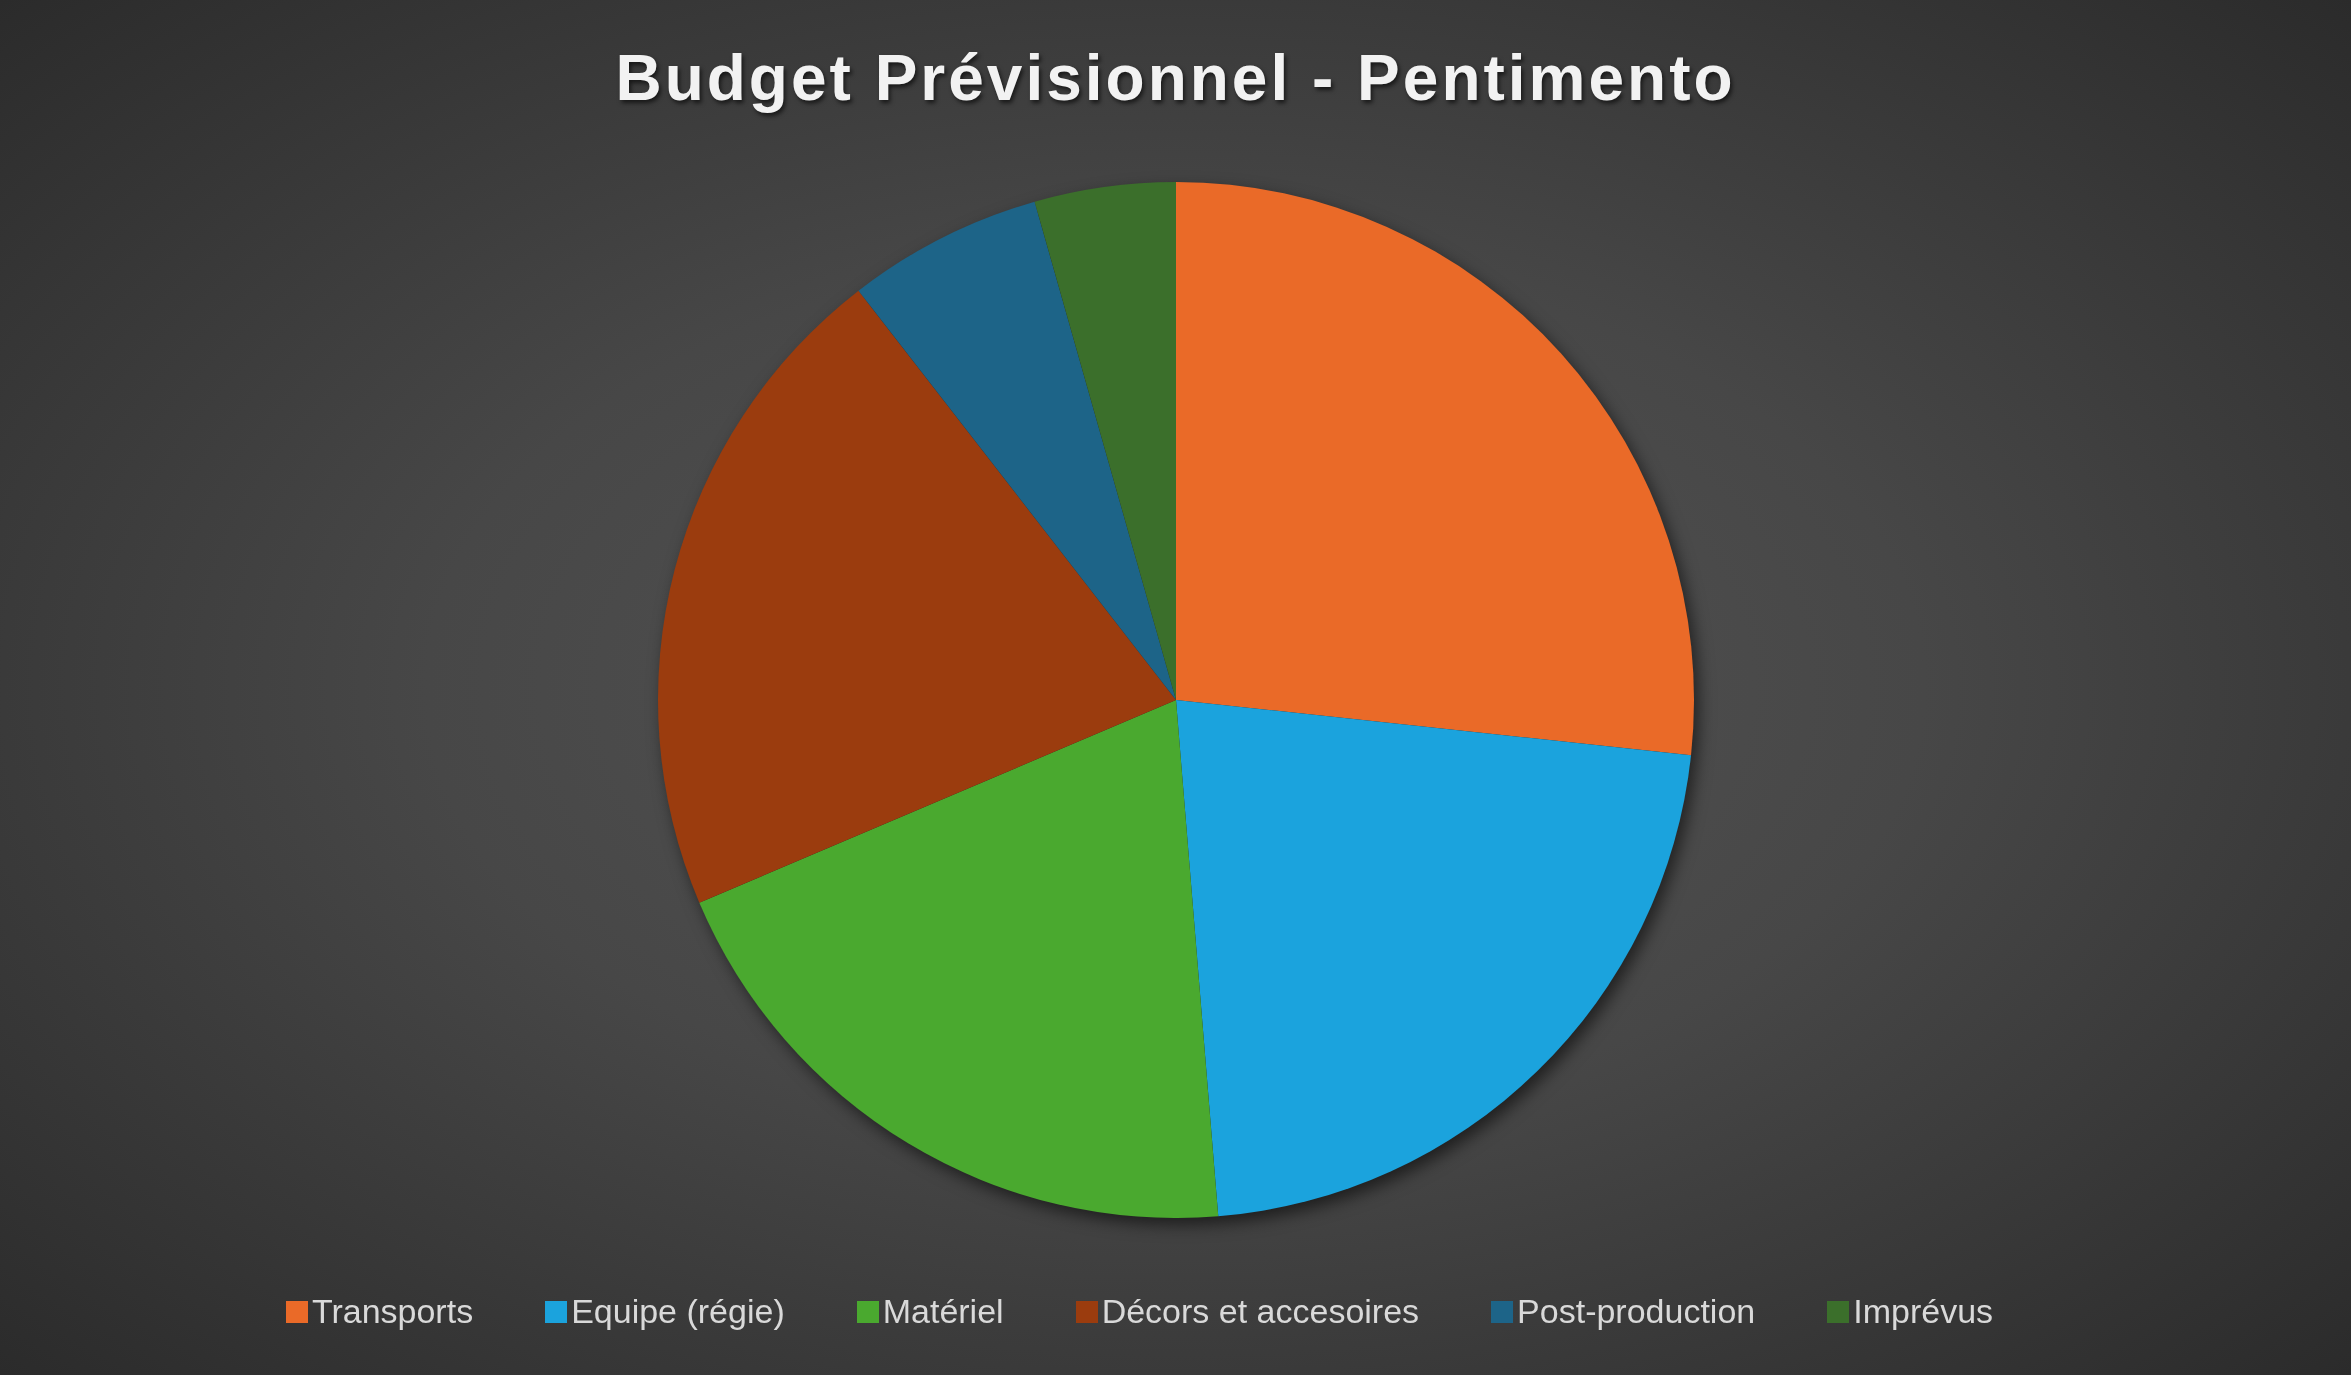 The width and height of the screenshot is (2351, 1375). What do you see at coordinates (1175, 78) in the screenshot?
I see `chart-title: Budget Prévisionnel - Pentimento` at bounding box center [1175, 78].